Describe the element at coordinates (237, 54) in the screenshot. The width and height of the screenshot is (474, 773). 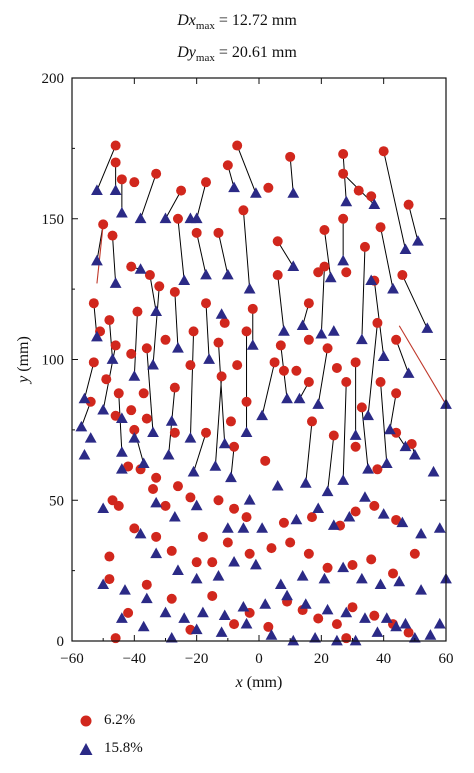
I see `dy-max-annotation: Dymax = 20.61 mm` at that location.